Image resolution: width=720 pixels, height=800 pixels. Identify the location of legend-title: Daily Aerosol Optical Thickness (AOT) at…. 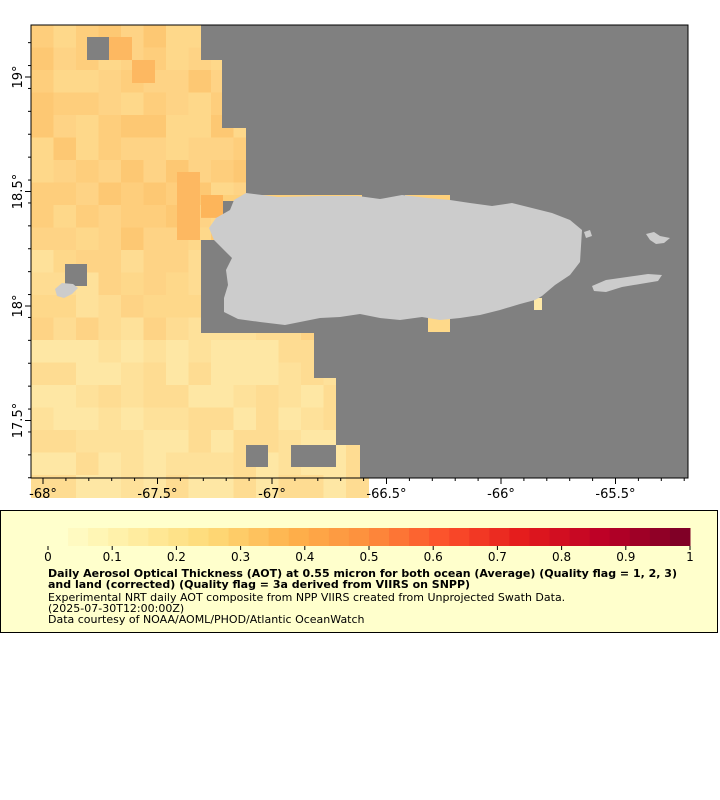
(362, 579).